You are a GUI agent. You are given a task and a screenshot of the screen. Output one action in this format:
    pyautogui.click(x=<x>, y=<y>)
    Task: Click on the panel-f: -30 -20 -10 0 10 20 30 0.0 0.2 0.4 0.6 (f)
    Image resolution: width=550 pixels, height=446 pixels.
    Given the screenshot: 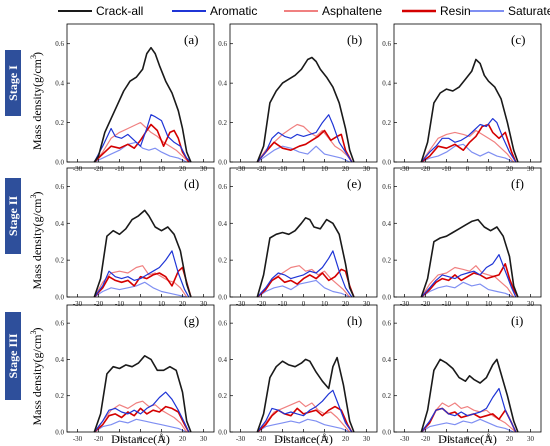 What is the action you would take?
    pyautogui.click(x=462, y=237)
    